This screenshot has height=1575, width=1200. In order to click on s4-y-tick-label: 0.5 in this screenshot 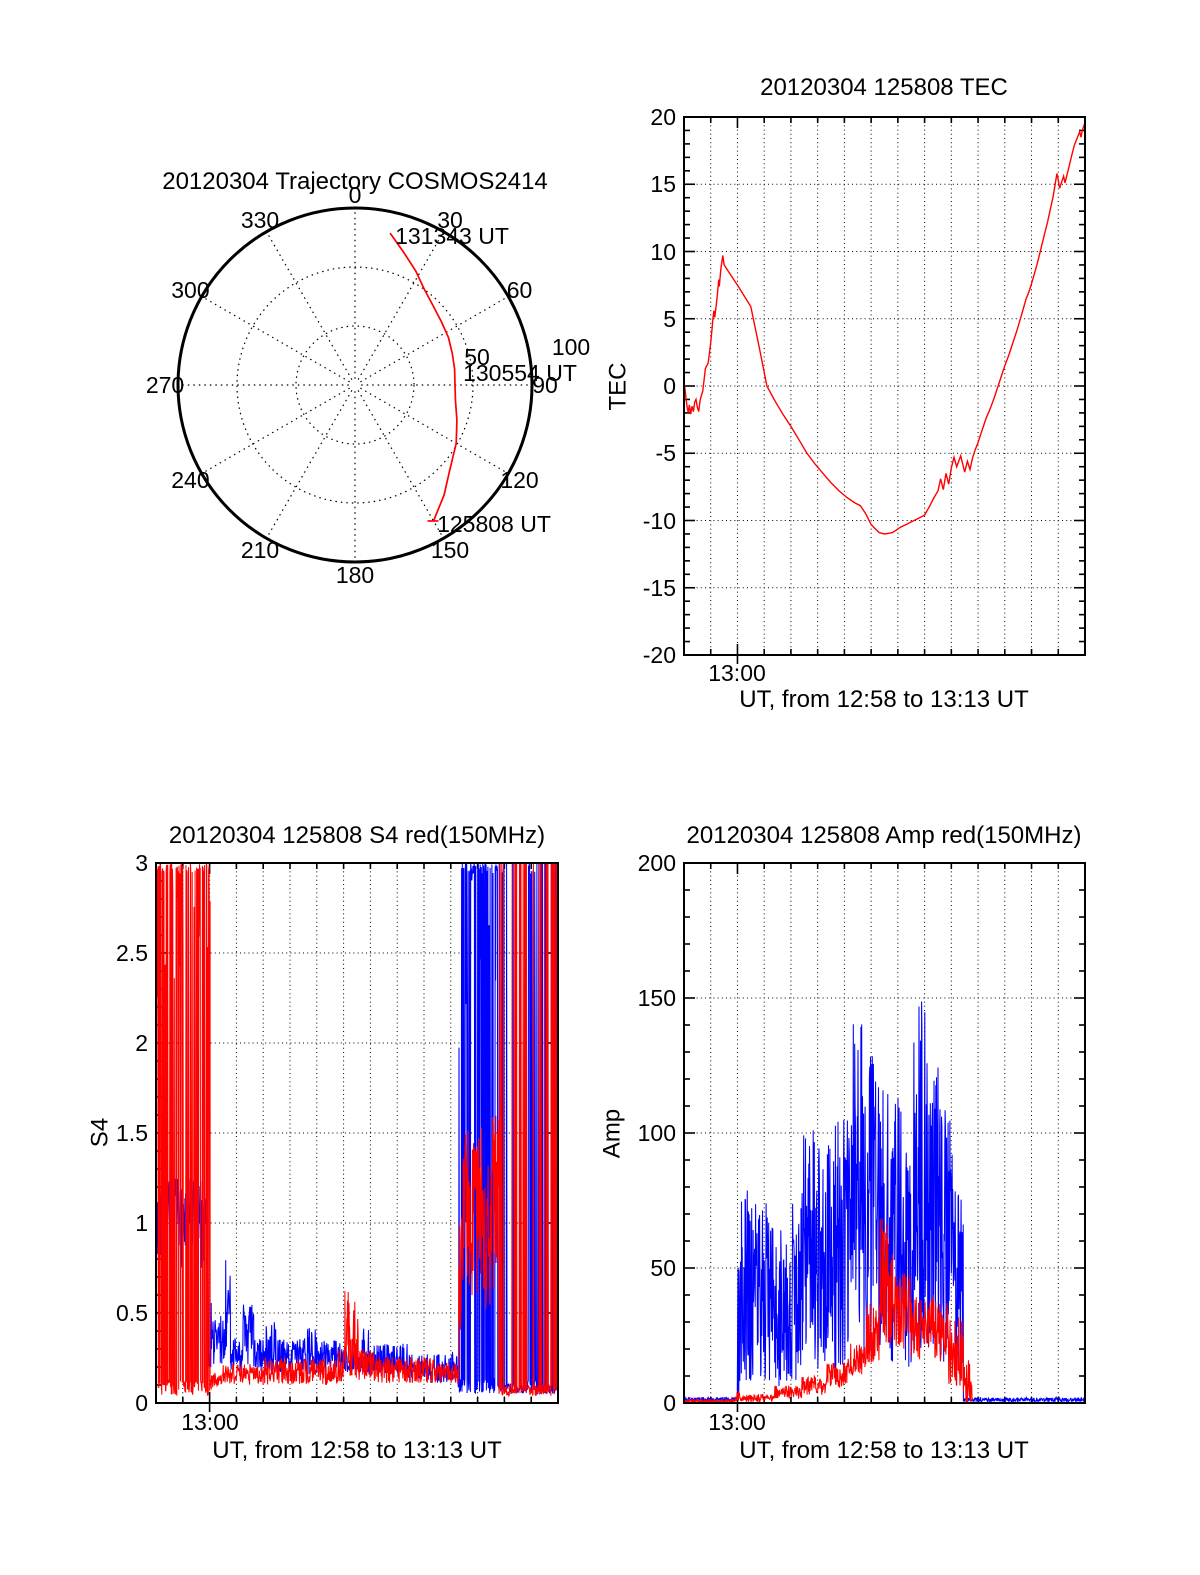, I will do `click(132, 1313)`.